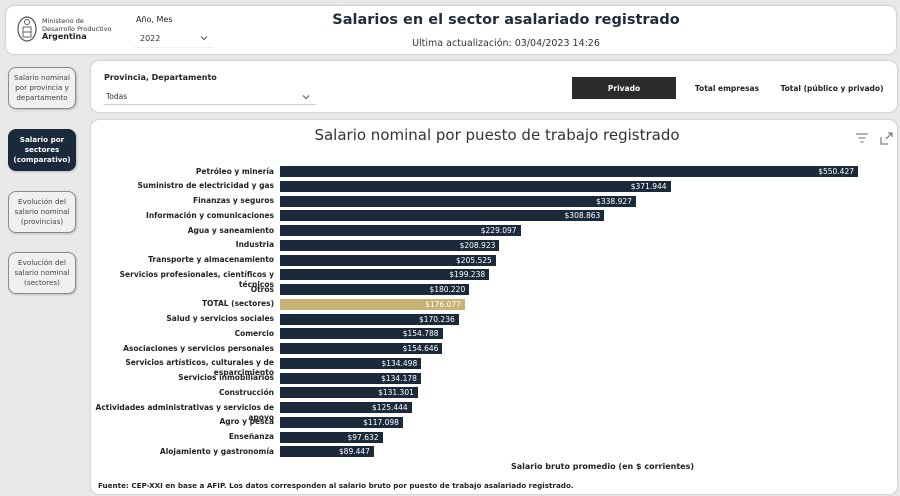 This screenshot has height=496, width=900. Describe the element at coordinates (254, 333) in the screenshot. I see `category-label: Comercio` at that location.